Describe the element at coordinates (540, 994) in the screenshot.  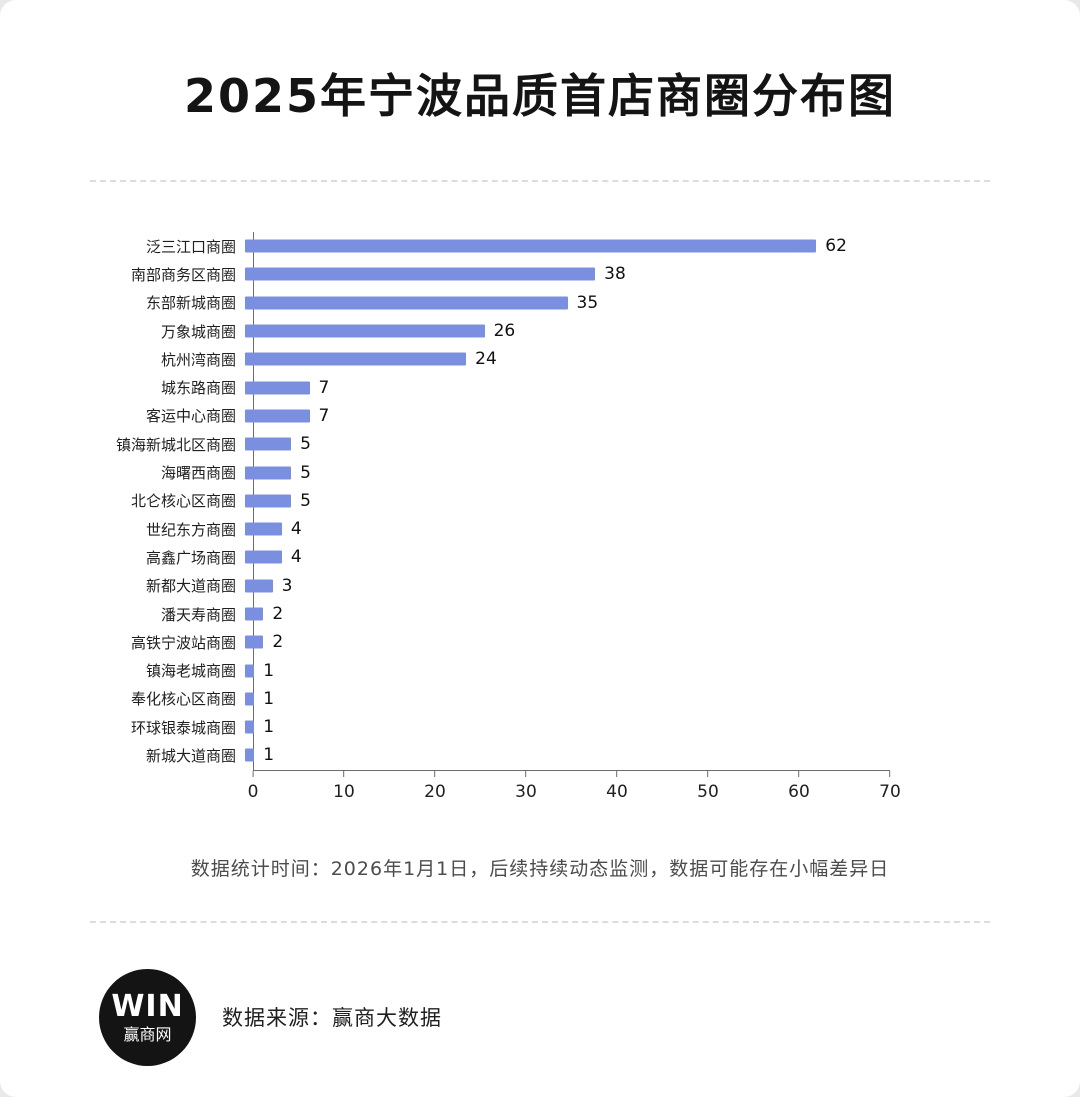
I see `footer: WIN 赢商网 数据来源：赢商大数据` at that location.